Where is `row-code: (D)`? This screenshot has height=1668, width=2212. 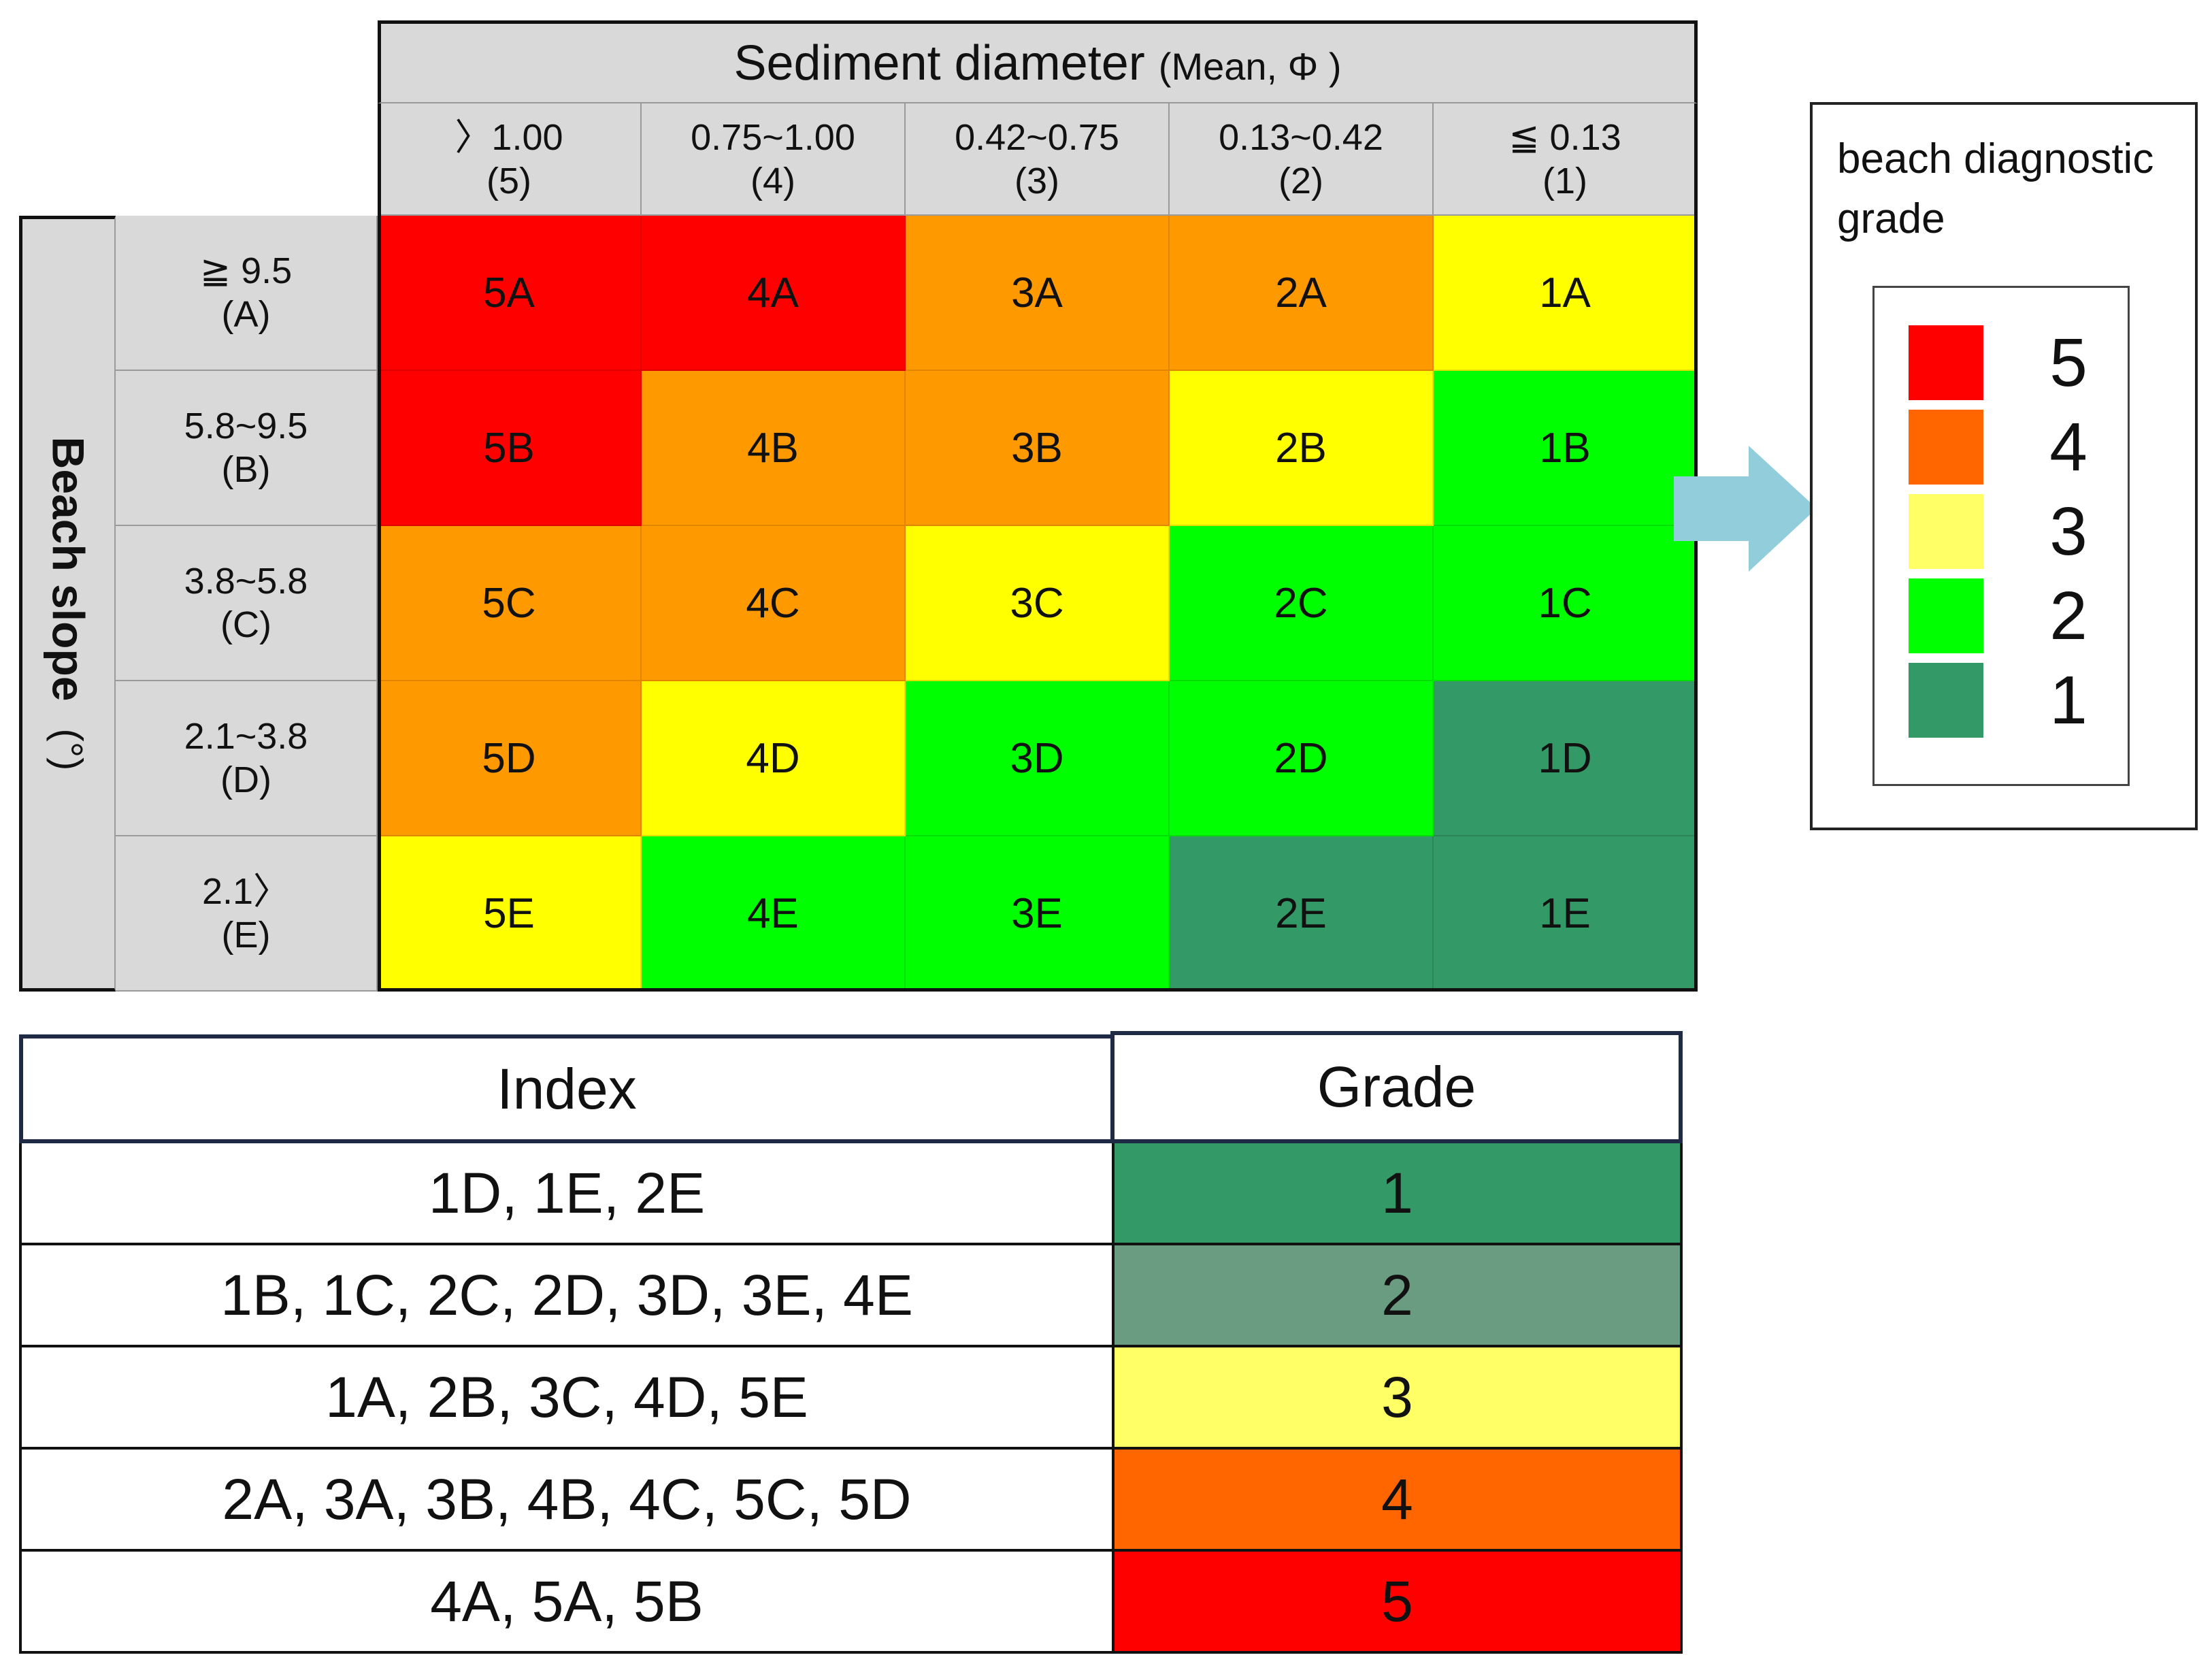 row-code: (D) is located at coordinates (245, 779).